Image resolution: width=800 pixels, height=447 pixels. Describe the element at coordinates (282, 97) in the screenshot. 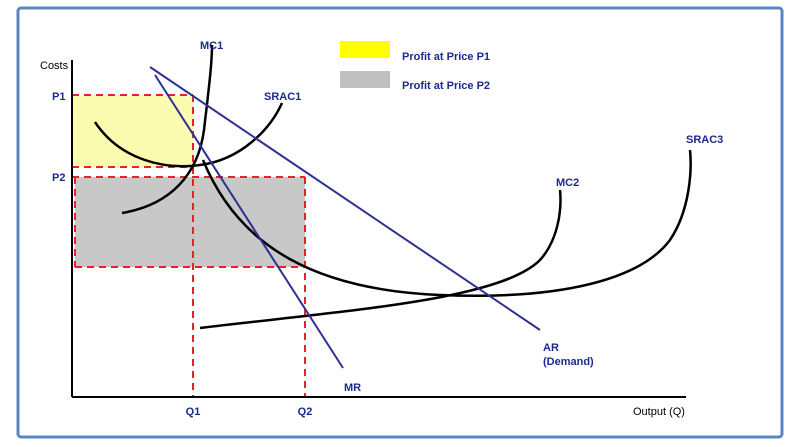

I see `curve-label: SRAC1` at that location.